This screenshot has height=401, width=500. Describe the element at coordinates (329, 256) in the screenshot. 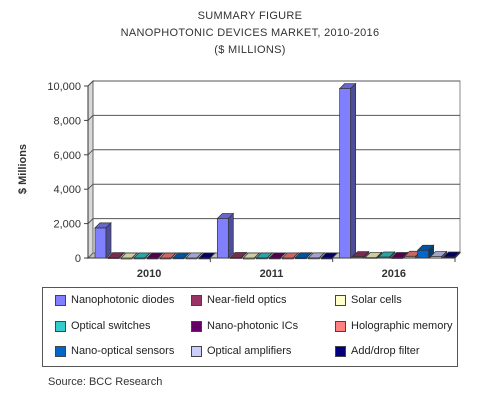

I see `bar-add-drop-filter-2011` at that location.